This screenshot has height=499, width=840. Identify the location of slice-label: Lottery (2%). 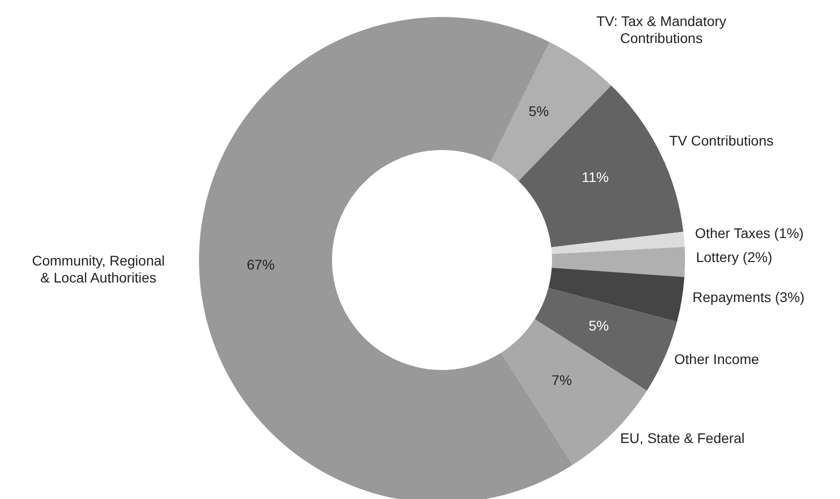
(734, 257).